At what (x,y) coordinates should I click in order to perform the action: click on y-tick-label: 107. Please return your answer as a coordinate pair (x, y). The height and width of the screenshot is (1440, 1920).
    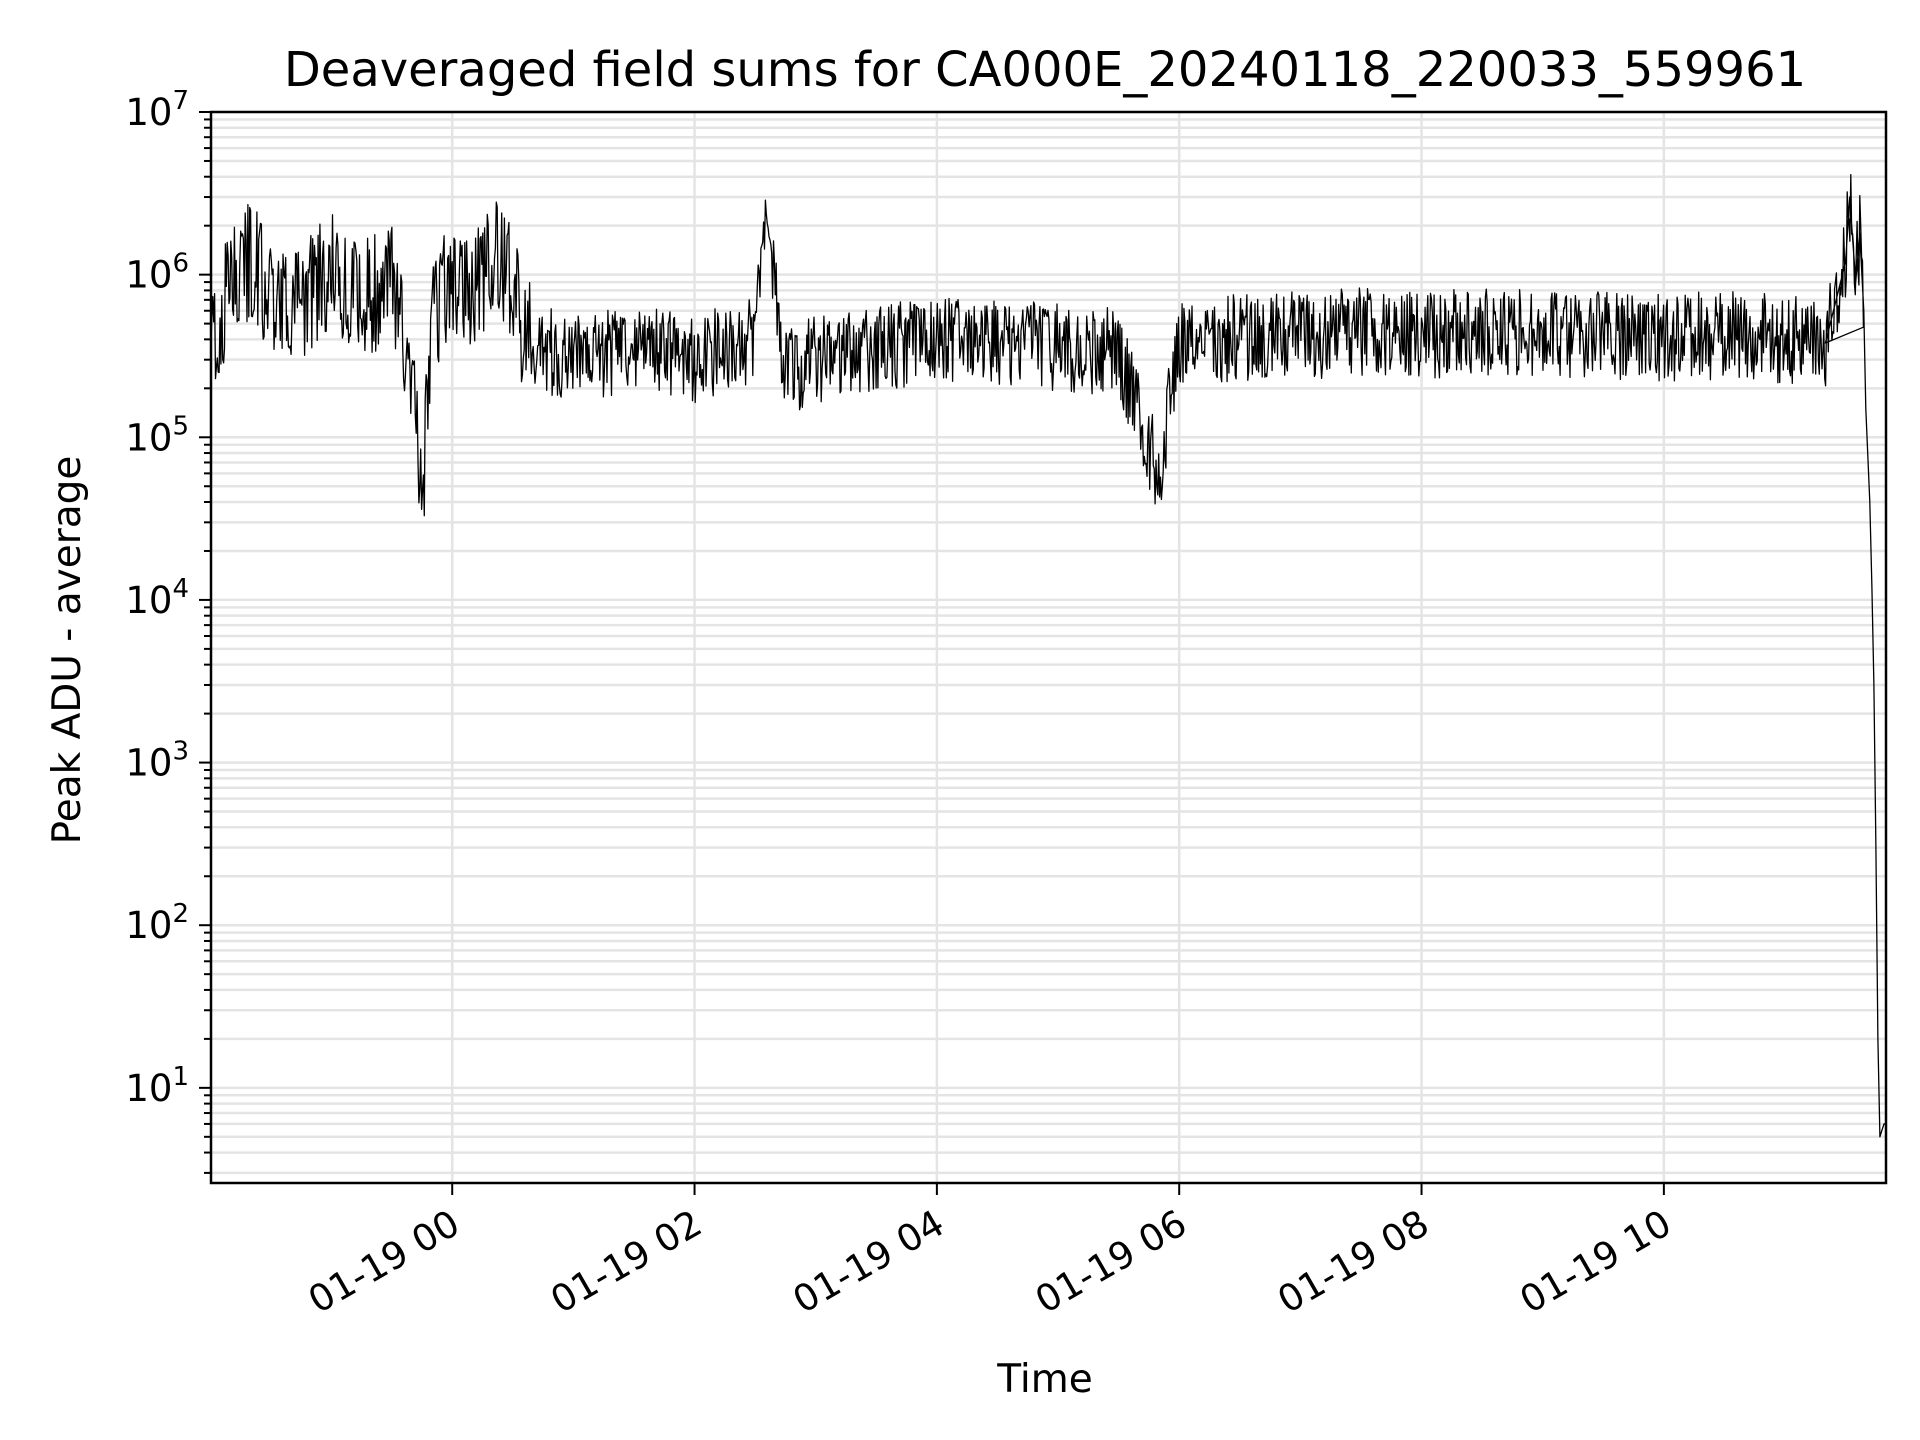
    Looking at the image, I should click on (157, 110).